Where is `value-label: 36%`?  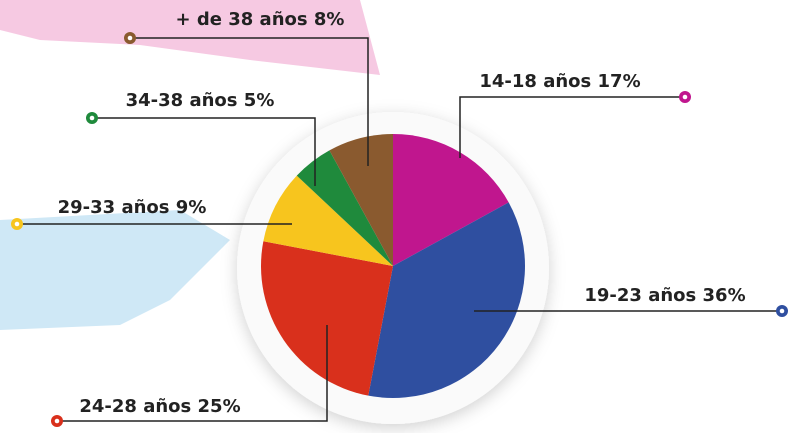 value-label: 36% is located at coordinates (724, 295).